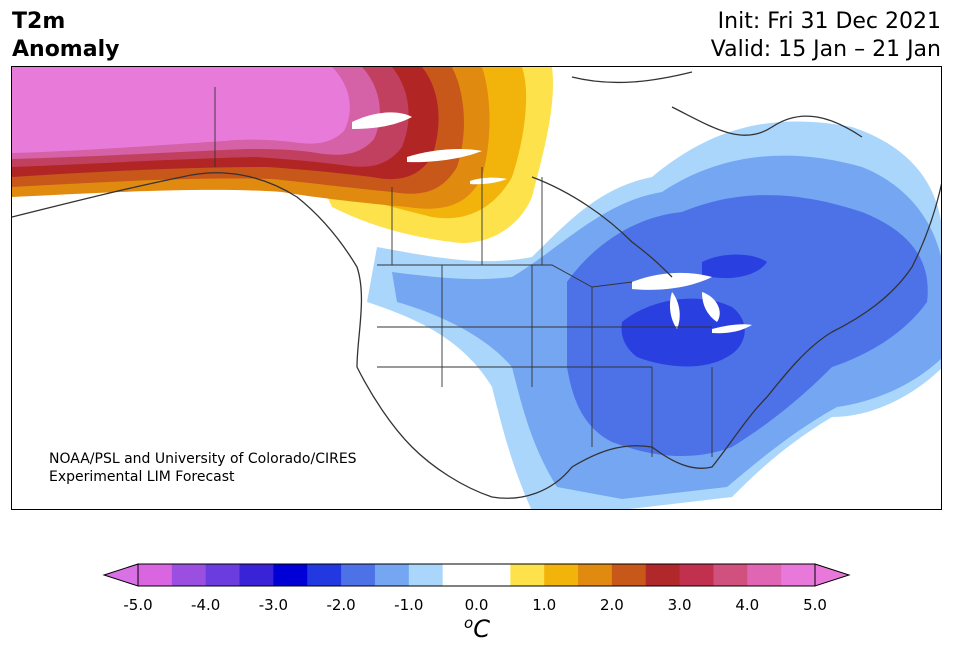 The width and height of the screenshot is (953, 655). Describe the element at coordinates (206, 605) in the screenshot. I see `colorbar-tick-label: -4.0` at that location.